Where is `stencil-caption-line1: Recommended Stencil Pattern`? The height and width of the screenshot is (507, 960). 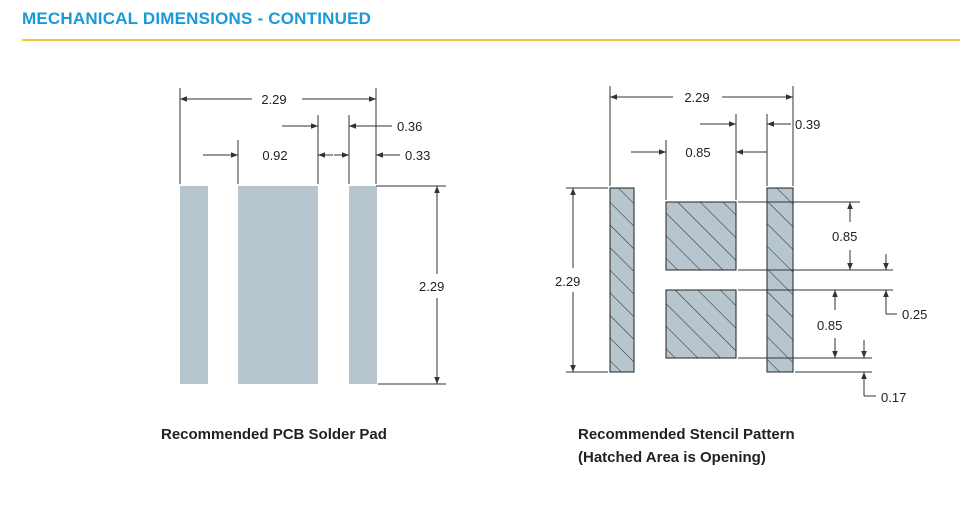
stencil-caption-line1: Recommended Stencil Pattern is located at coordinates (686, 434).